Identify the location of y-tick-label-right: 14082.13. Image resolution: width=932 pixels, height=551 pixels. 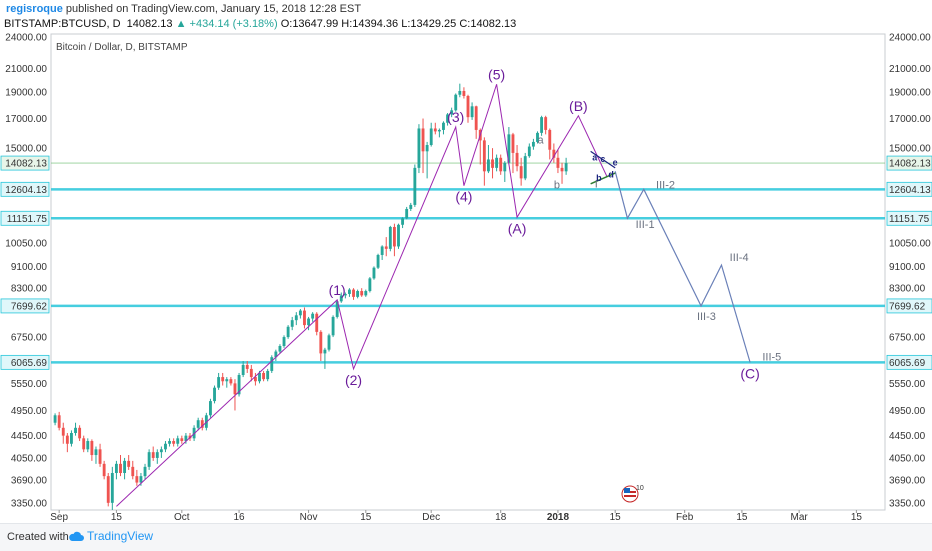
(910, 164).